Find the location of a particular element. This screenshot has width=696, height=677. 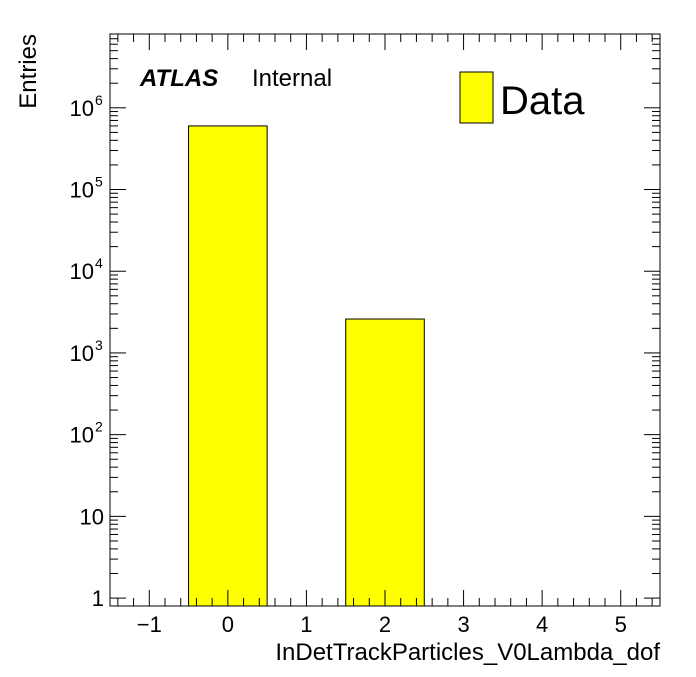

legend-label-data: Data is located at coordinates (542, 101).